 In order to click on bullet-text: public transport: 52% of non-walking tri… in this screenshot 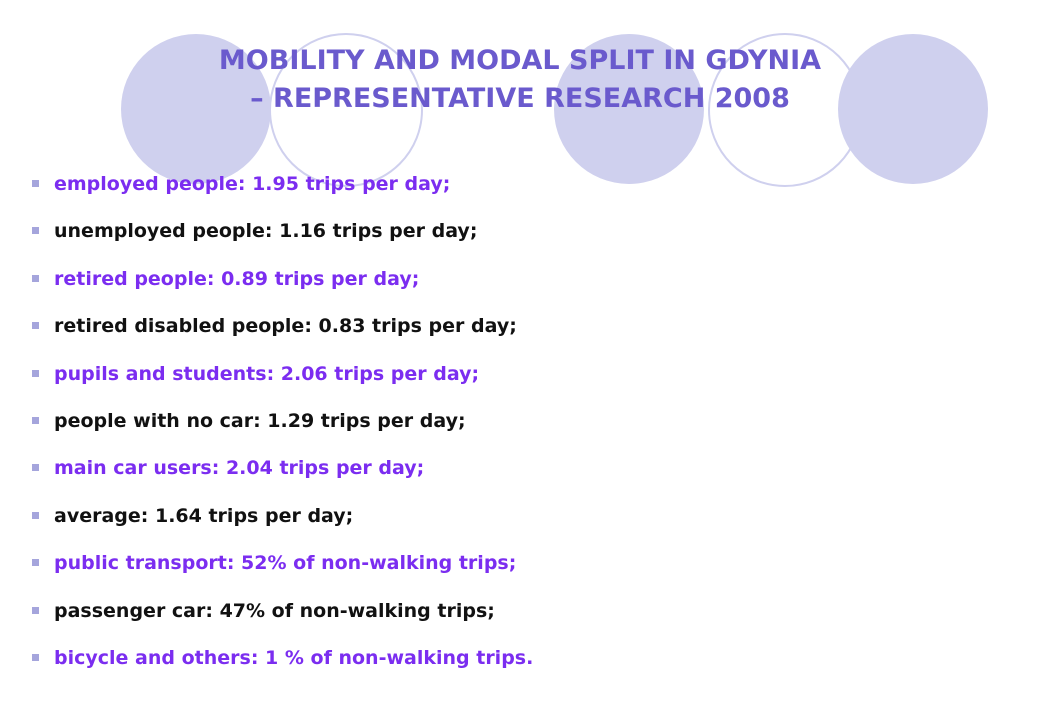, I will do `click(285, 563)`.